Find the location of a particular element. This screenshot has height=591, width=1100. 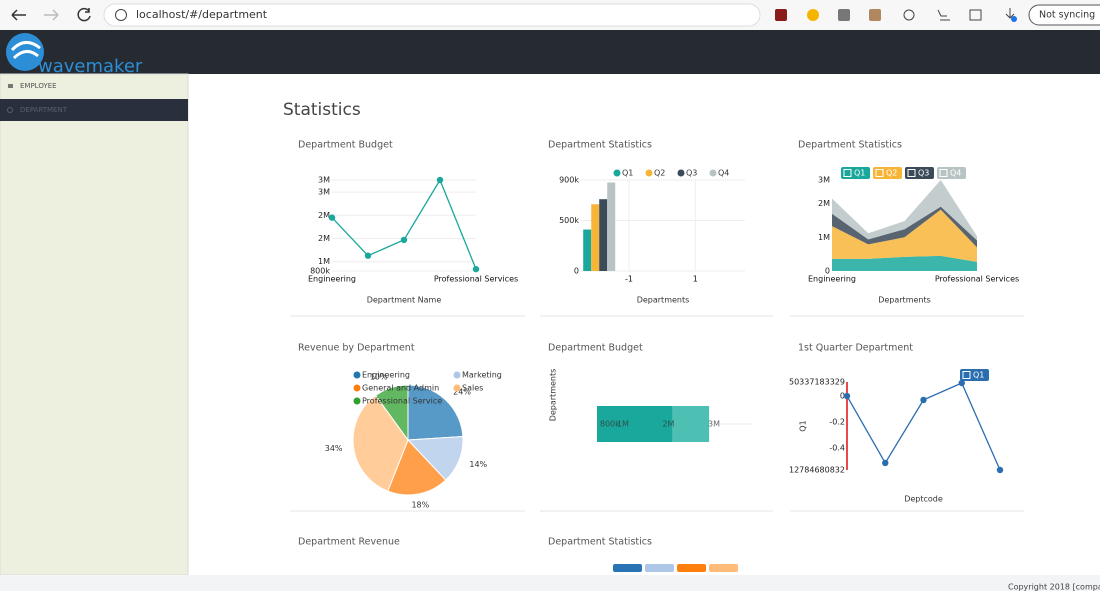

page-title: Statistics is located at coordinates (322, 110).